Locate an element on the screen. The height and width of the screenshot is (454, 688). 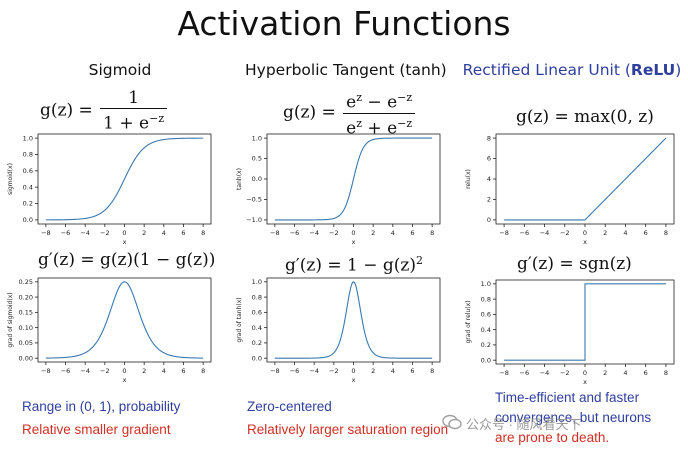
sigmoid-x-tick-label: −2 is located at coordinates (105, 233).